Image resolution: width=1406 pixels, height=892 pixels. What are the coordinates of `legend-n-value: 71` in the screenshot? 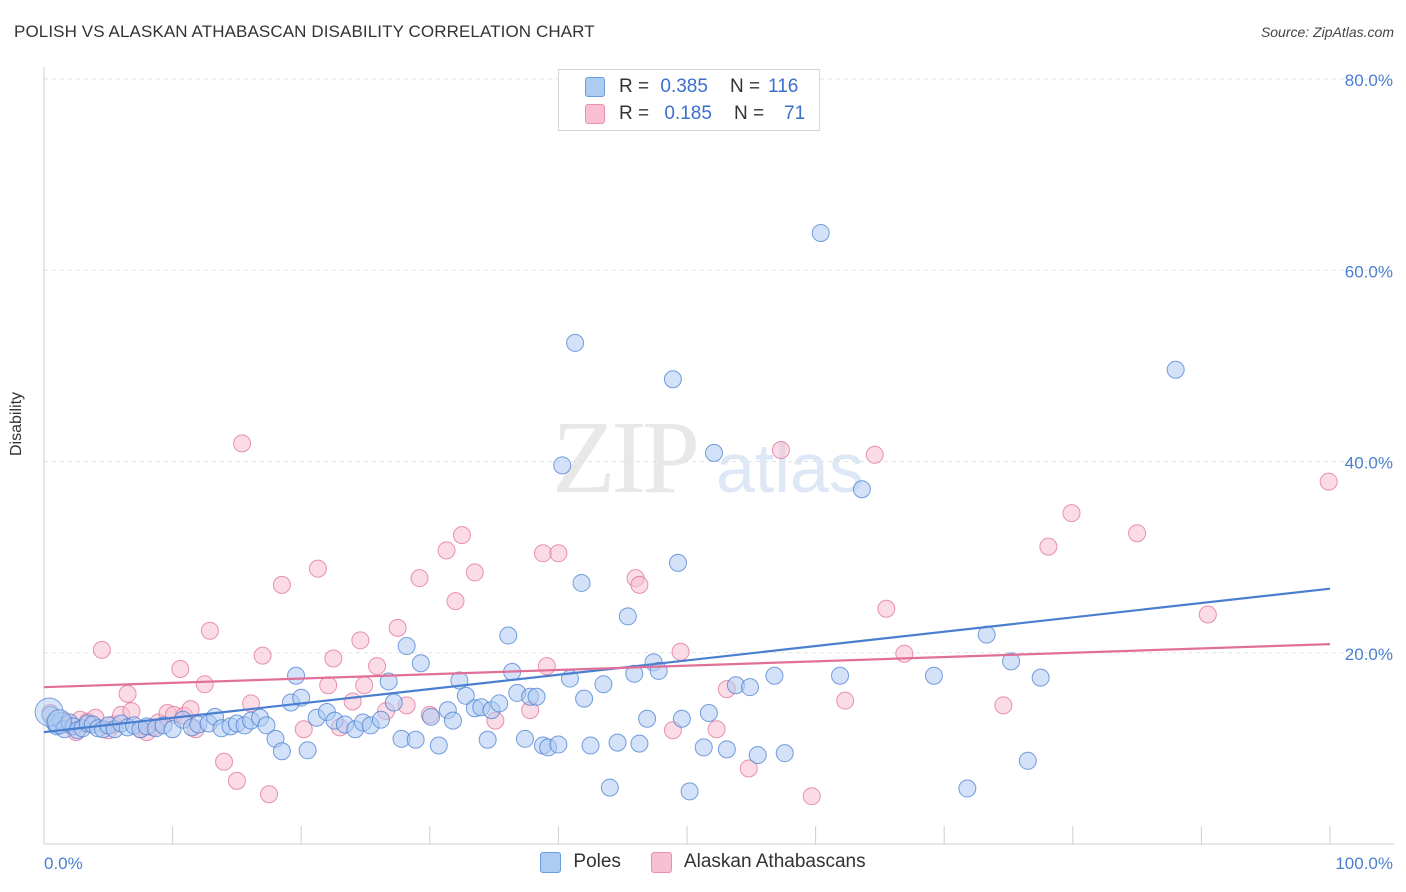 It's located at (795, 113).